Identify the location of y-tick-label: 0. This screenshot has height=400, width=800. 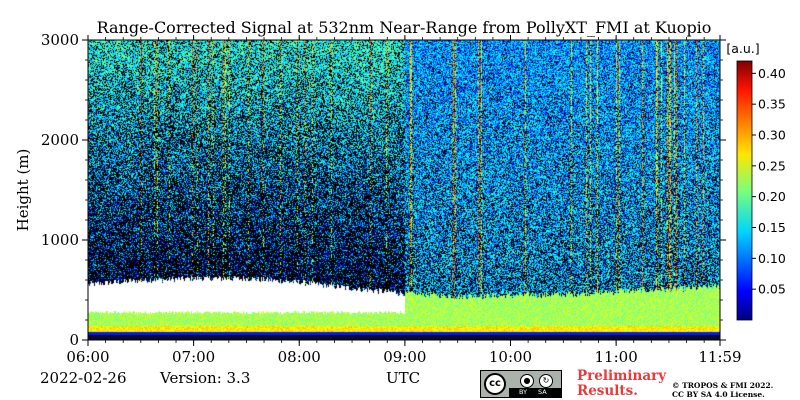
(74, 340).